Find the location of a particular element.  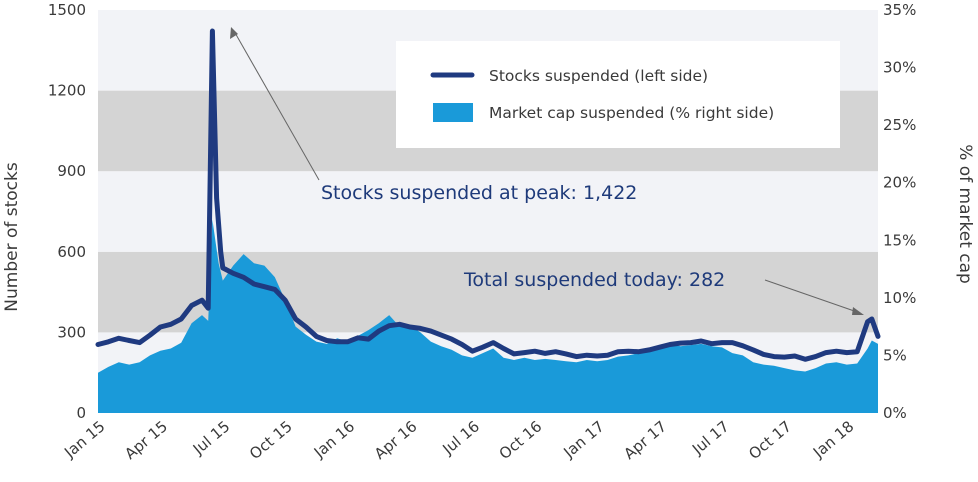

x-tick-label: Apr 17 is located at coordinates (645, 440).